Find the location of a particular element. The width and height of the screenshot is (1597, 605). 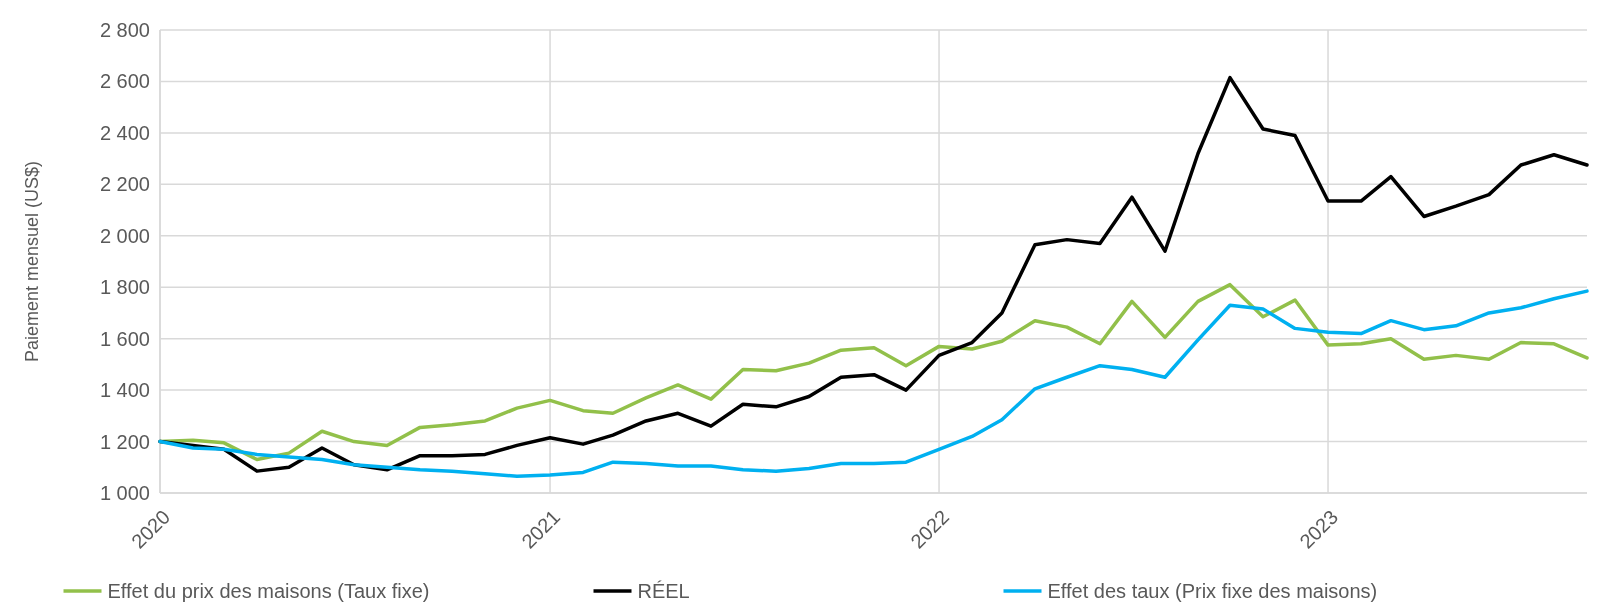

y-tick-label: 2 800 is located at coordinates (124, 30).